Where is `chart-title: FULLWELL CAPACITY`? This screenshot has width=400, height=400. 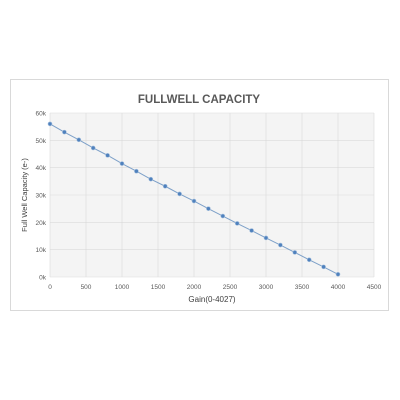
chart-title: FULLWELL CAPACITY is located at coordinates (199, 100).